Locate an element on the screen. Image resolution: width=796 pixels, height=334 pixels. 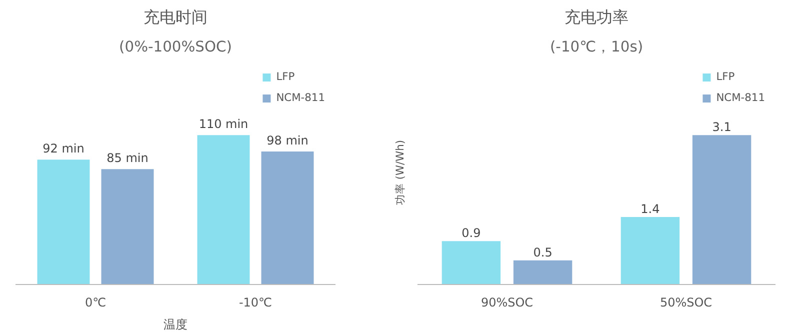
x-axis-title: 温度 is located at coordinates (176, 325).